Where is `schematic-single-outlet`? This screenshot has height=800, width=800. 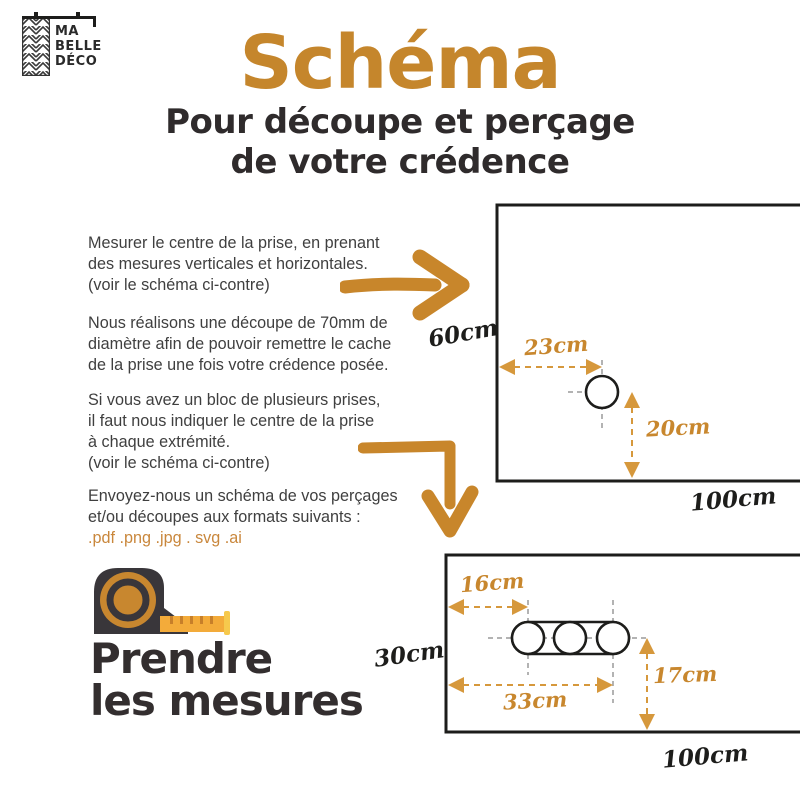
schematic-single-outlet is located at coordinates (647, 343).